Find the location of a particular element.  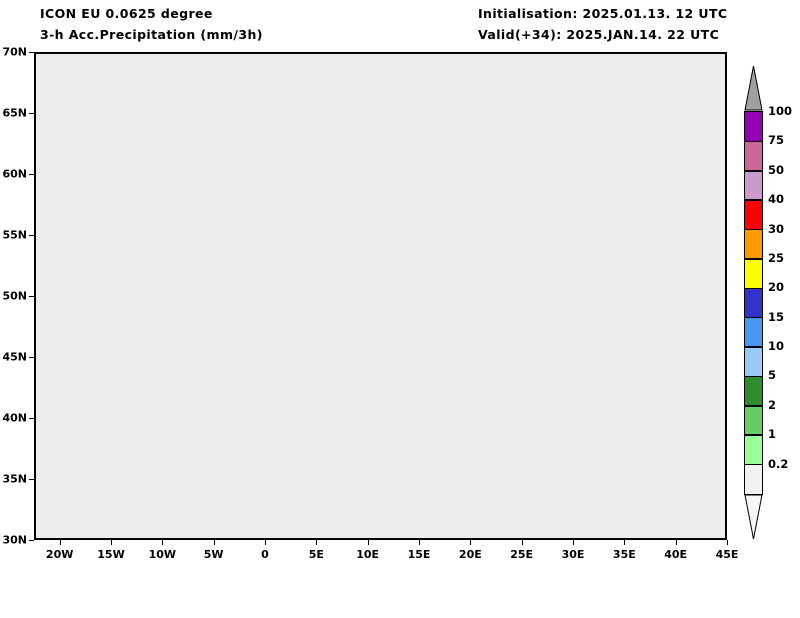

colorbar-tick-label: 30 is located at coordinates (776, 228).